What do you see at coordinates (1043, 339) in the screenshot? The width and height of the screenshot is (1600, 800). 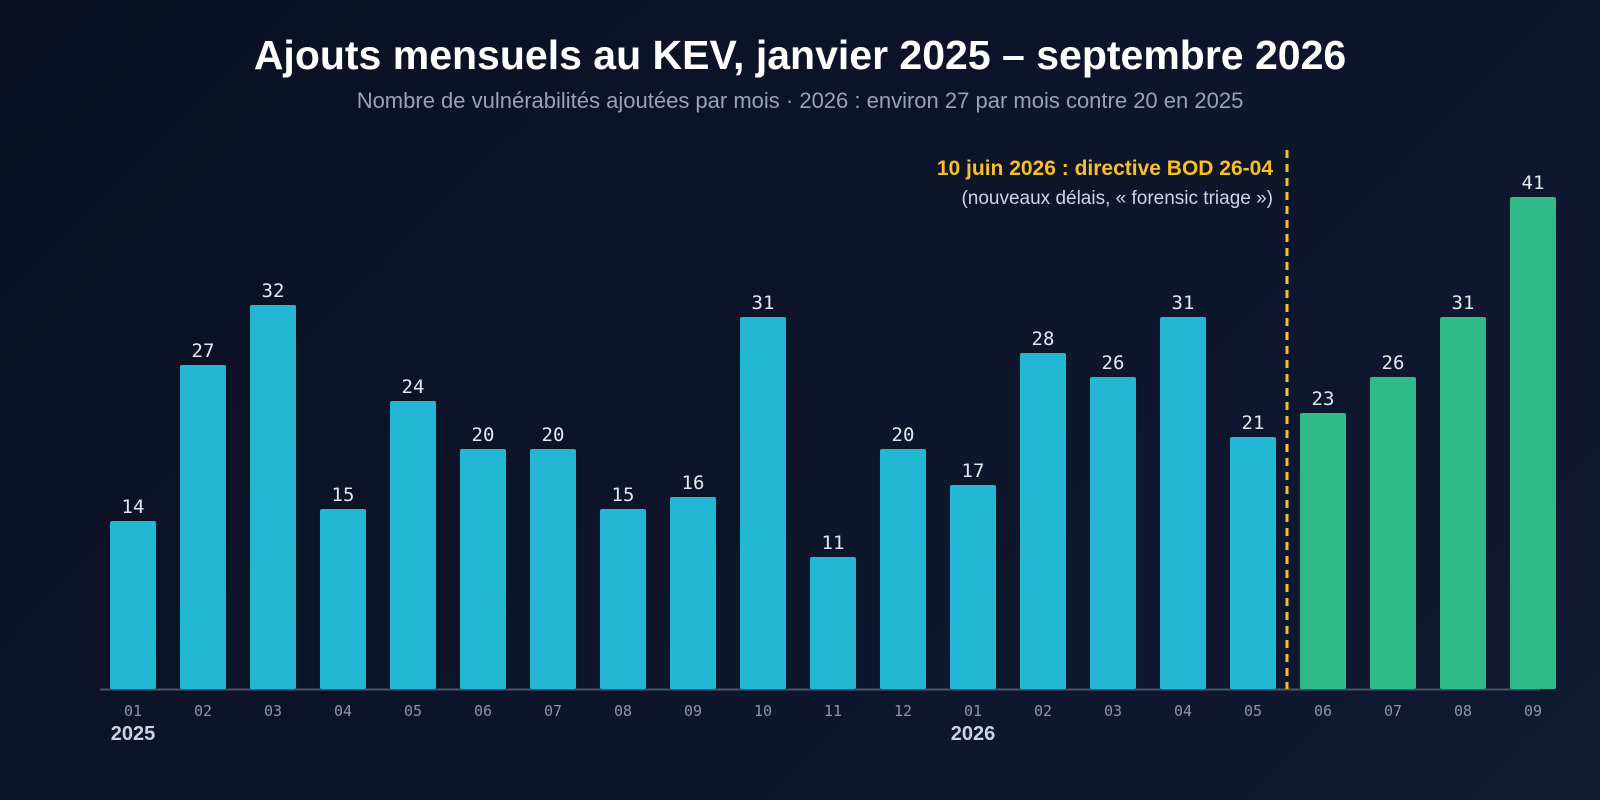 I see `data-label: 28` at bounding box center [1043, 339].